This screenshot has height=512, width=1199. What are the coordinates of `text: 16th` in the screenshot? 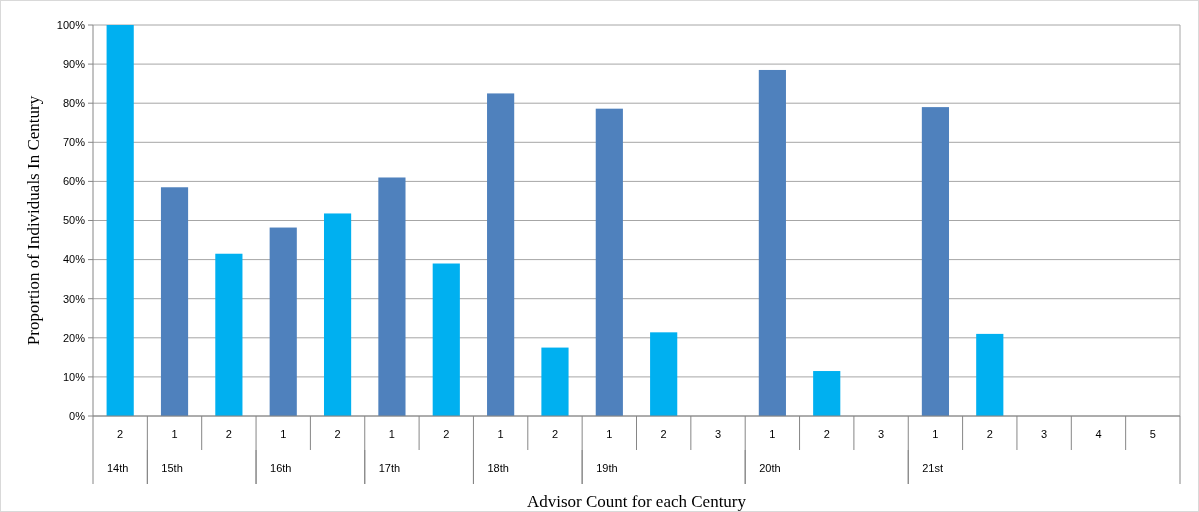 It's located at (281, 468).